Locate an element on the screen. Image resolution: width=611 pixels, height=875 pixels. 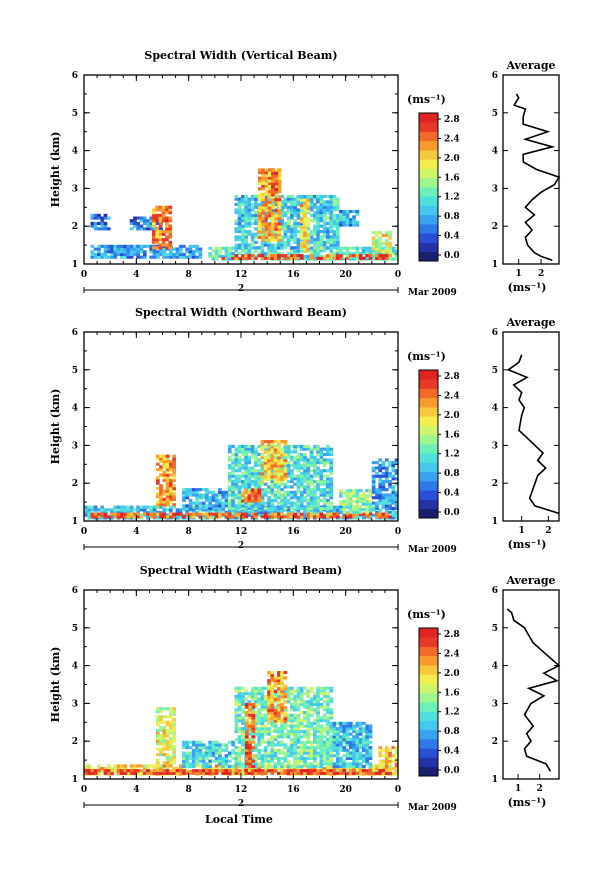
x-tick-label: 20 is located at coordinates (345, 532).